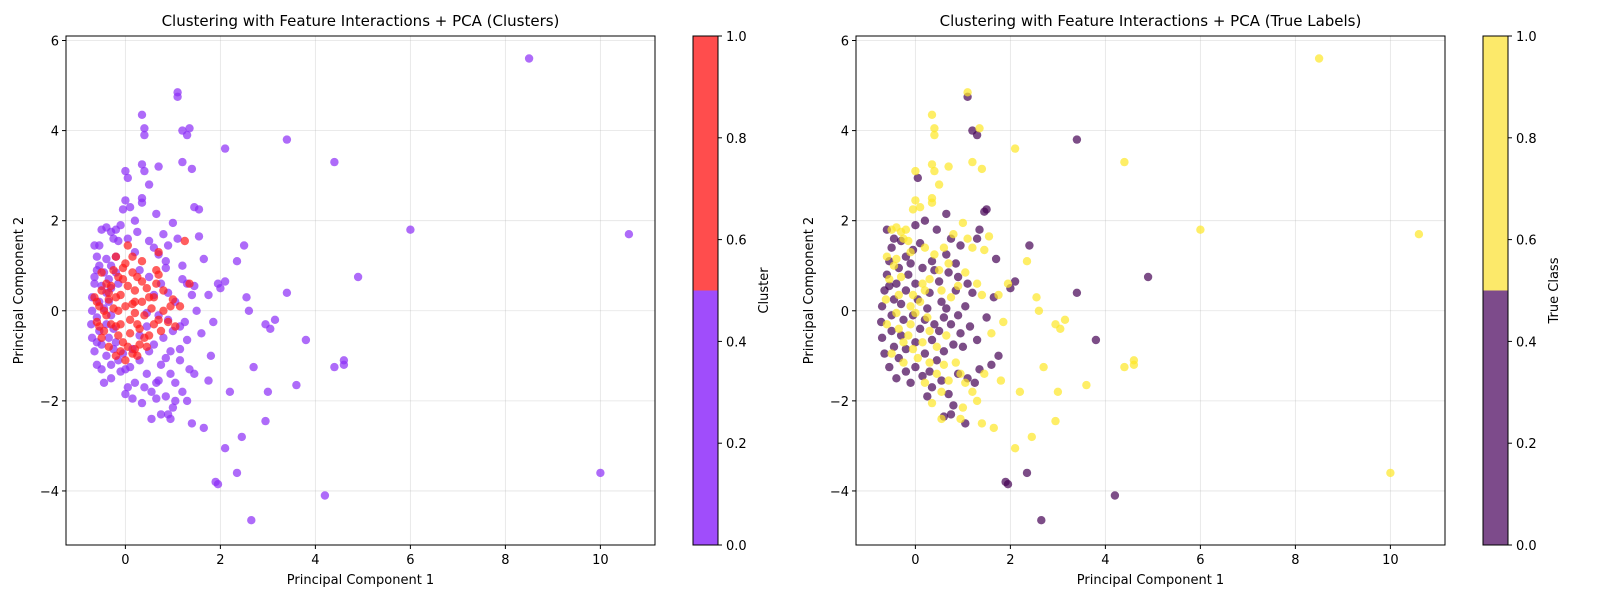 The image size is (1600, 600). Describe the element at coordinates (736, 139) in the screenshot. I see `colorbar-tick-label: 0.8` at that location.